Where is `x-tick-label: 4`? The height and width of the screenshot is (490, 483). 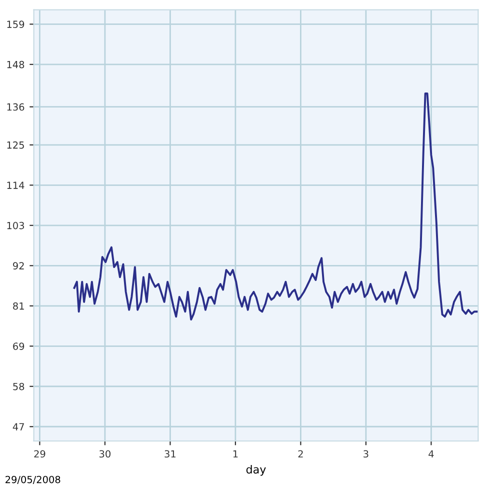
x-tick-label: 4 is located at coordinates (431, 454).